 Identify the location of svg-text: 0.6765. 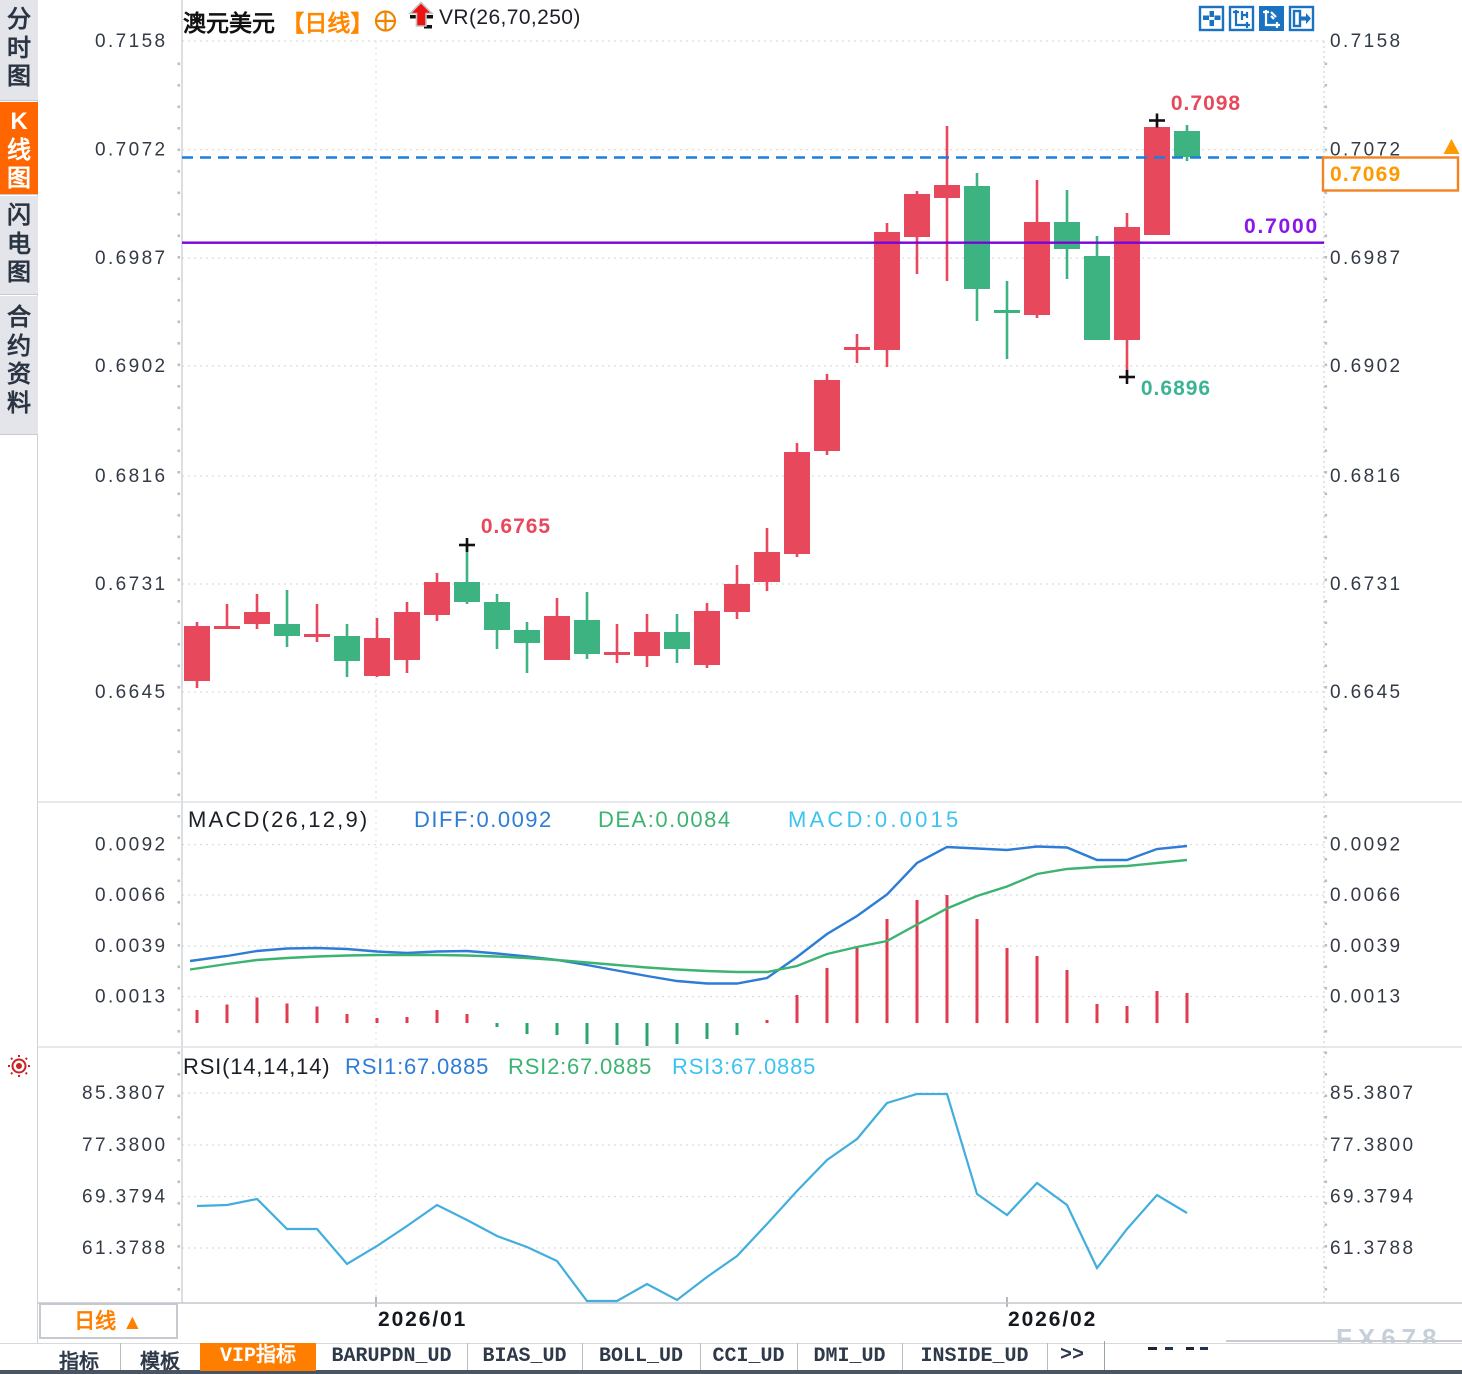
(516, 526).